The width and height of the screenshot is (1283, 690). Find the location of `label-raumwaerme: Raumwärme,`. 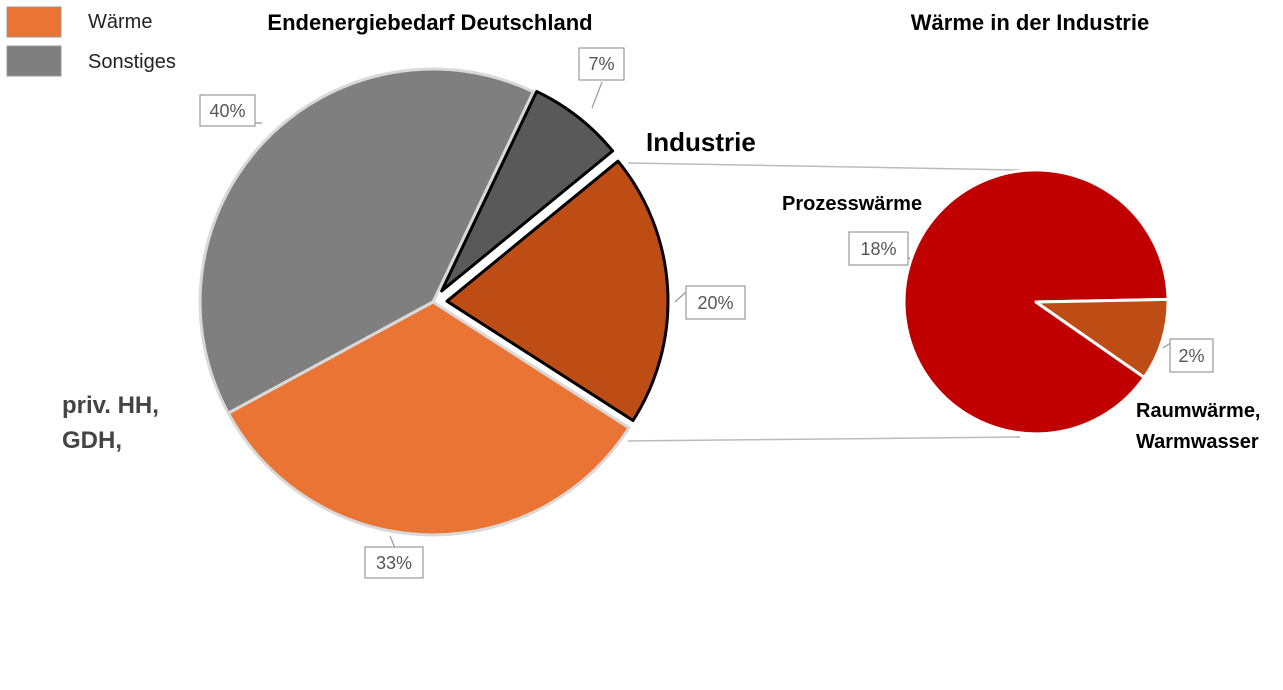

label-raumwaerme: Raumwärme, is located at coordinates (1198, 411).